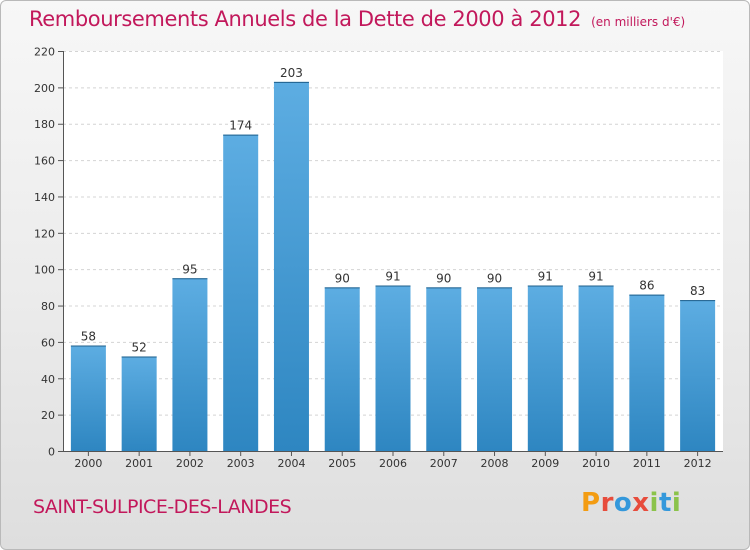 The height and width of the screenshot is (550, 750). Describe the element at coordinates (638, 22) in the screenshot. I see `chart-unit: (en milliers d'€)` at that location.